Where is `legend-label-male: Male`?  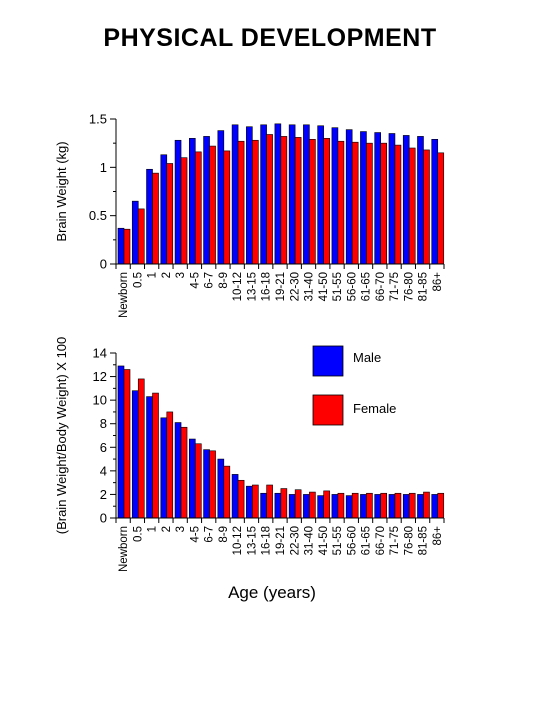
legend-label-male: Male is located at coordinates (367, 357).